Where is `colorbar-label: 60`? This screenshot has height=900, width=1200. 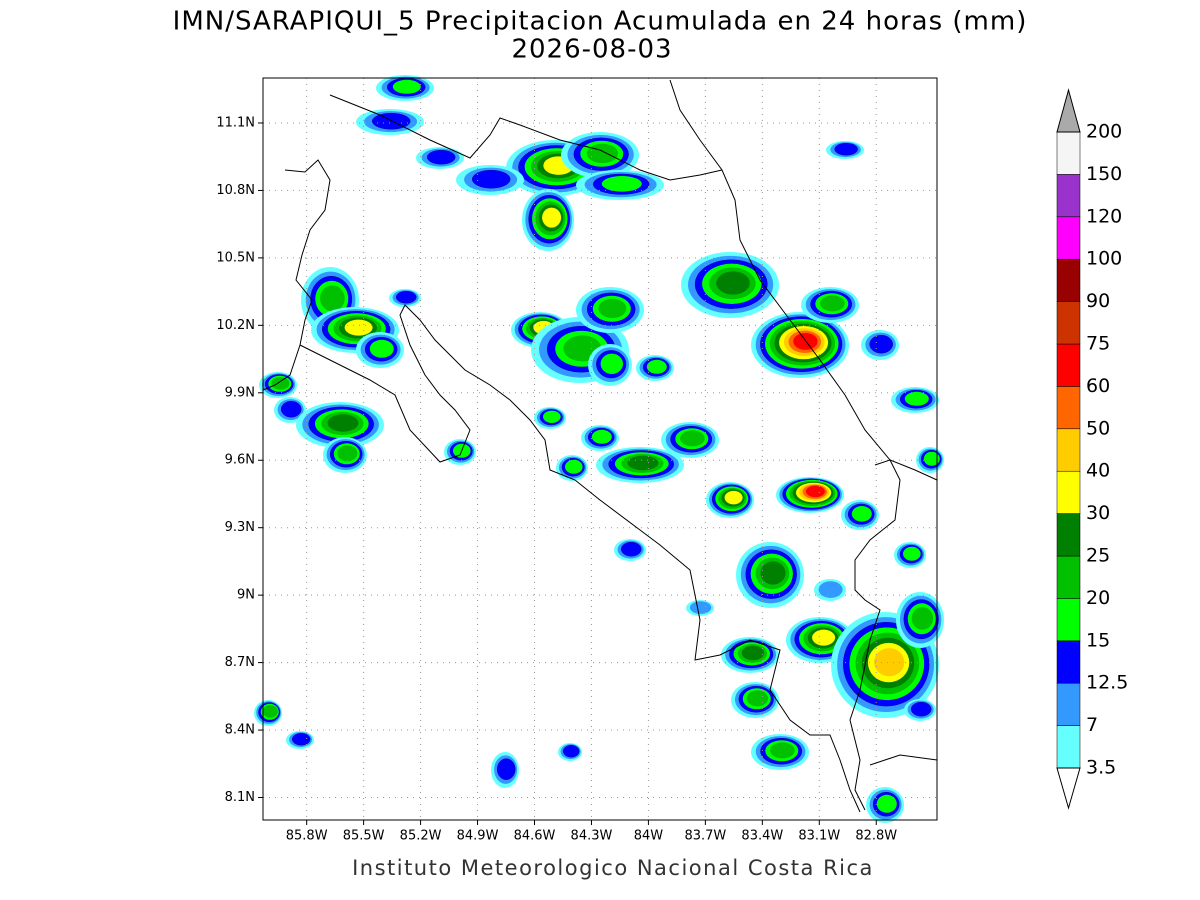 colorbar-label: 60 is located at coordinates (1098, 386).